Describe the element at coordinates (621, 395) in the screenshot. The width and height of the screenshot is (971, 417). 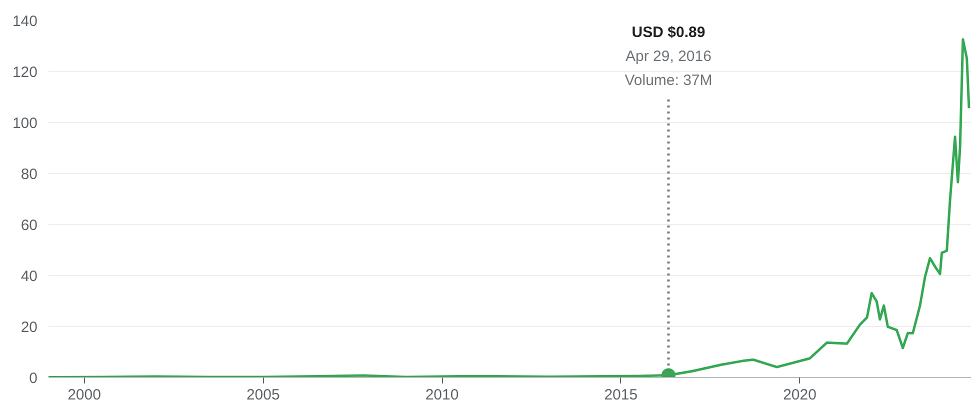
I see `x-tick-label: 2015` at that location.